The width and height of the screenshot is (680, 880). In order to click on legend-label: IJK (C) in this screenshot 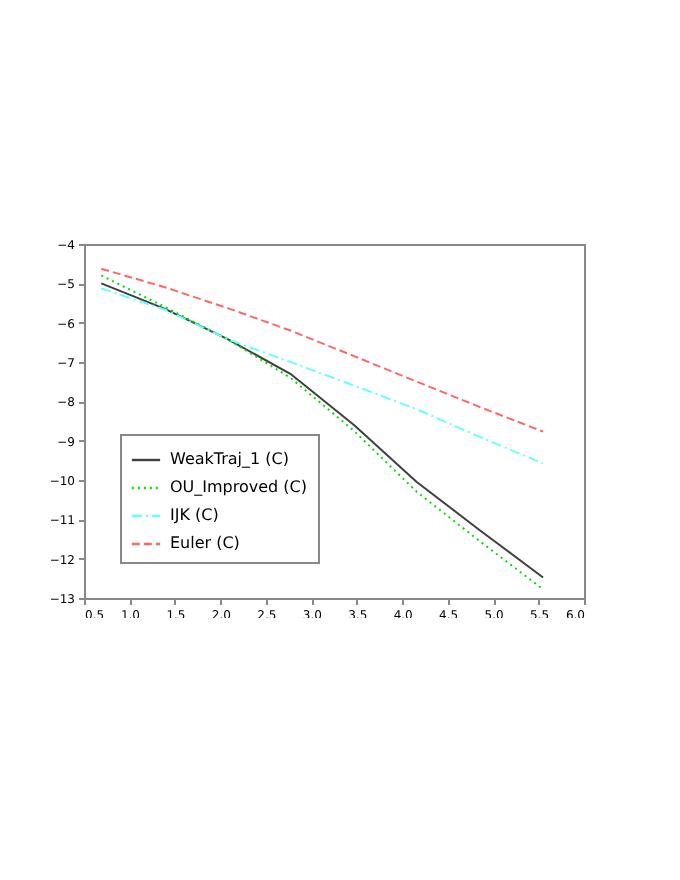, I will do `click(194, 515)`.